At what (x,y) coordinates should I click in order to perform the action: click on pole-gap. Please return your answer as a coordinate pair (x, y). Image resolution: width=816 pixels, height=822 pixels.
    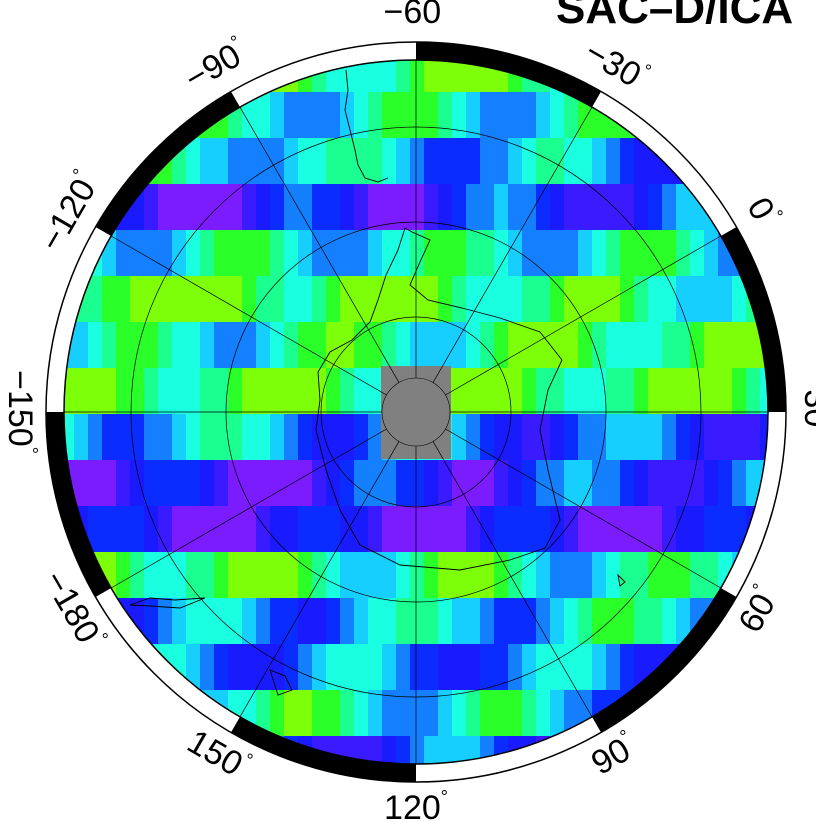
    Looking at the image, I should click on (416, 412).